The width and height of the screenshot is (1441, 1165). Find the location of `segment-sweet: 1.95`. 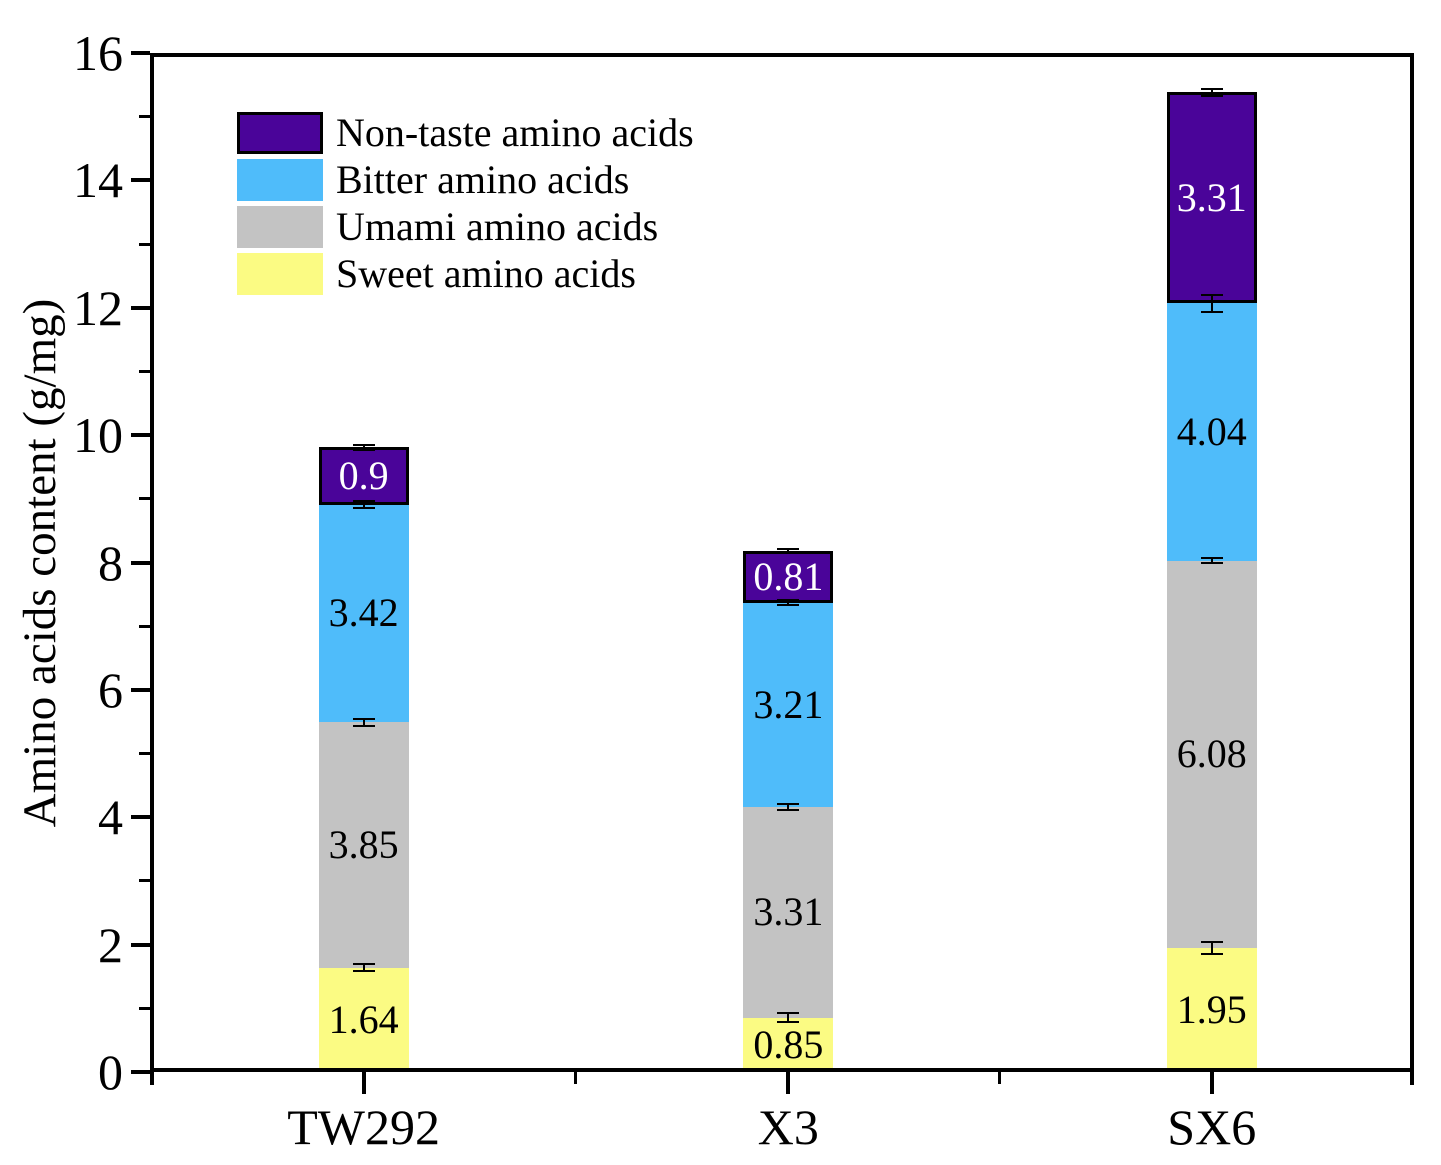

segment-sweet: 1.95 is located at coordinates (1211, 1009).